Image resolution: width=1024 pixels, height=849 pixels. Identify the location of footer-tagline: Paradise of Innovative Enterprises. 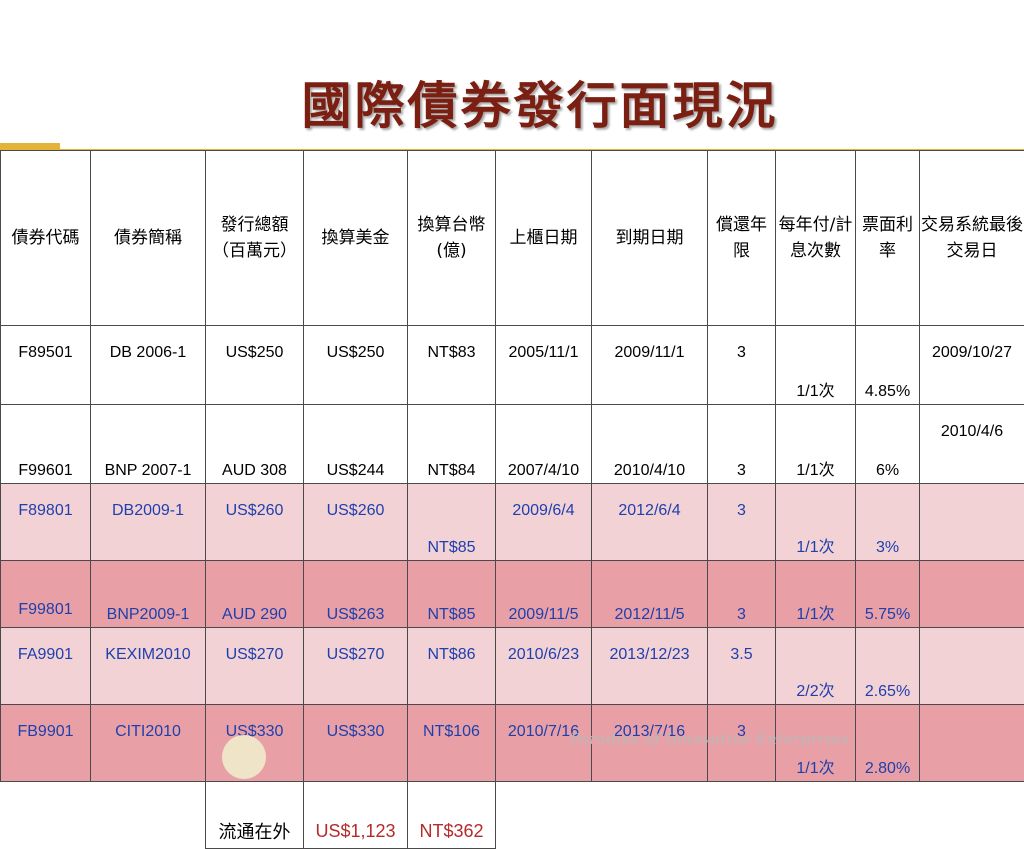
(710, 739).